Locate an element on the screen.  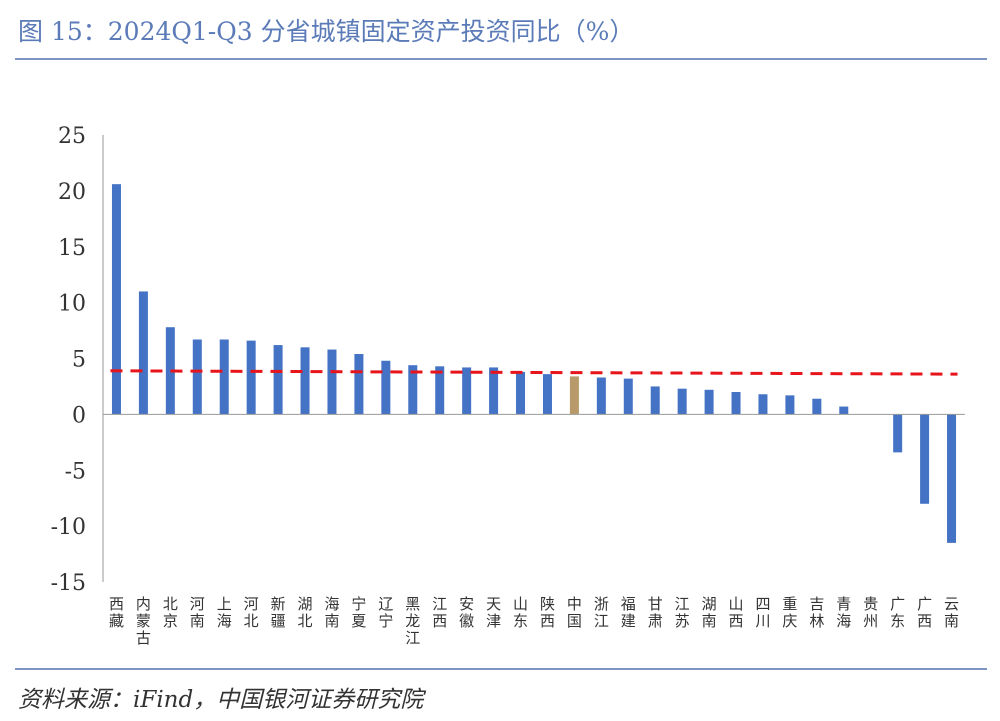
x-tick-label: 山西 is located at coordinates (736, 612).